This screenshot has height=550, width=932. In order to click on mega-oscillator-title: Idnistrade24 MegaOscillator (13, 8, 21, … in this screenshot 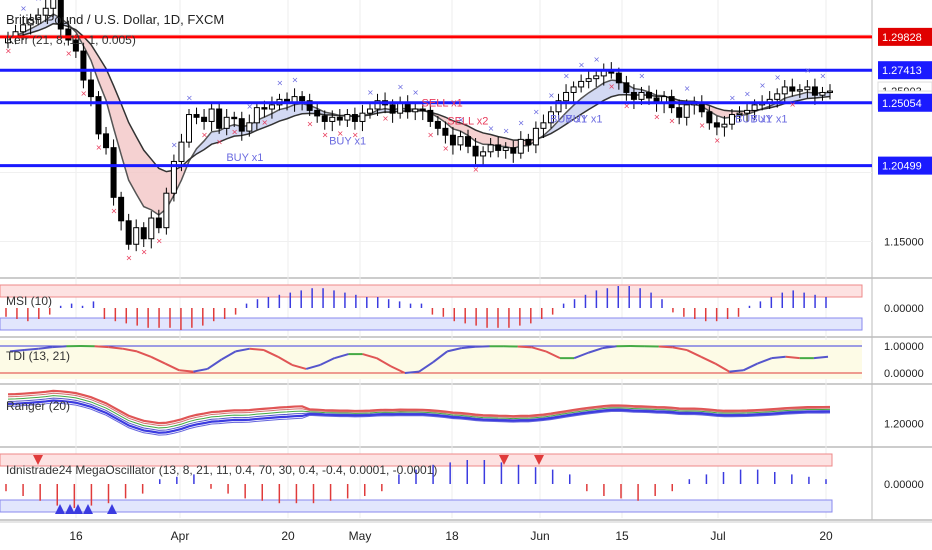, I will do `click(221, 470)`.